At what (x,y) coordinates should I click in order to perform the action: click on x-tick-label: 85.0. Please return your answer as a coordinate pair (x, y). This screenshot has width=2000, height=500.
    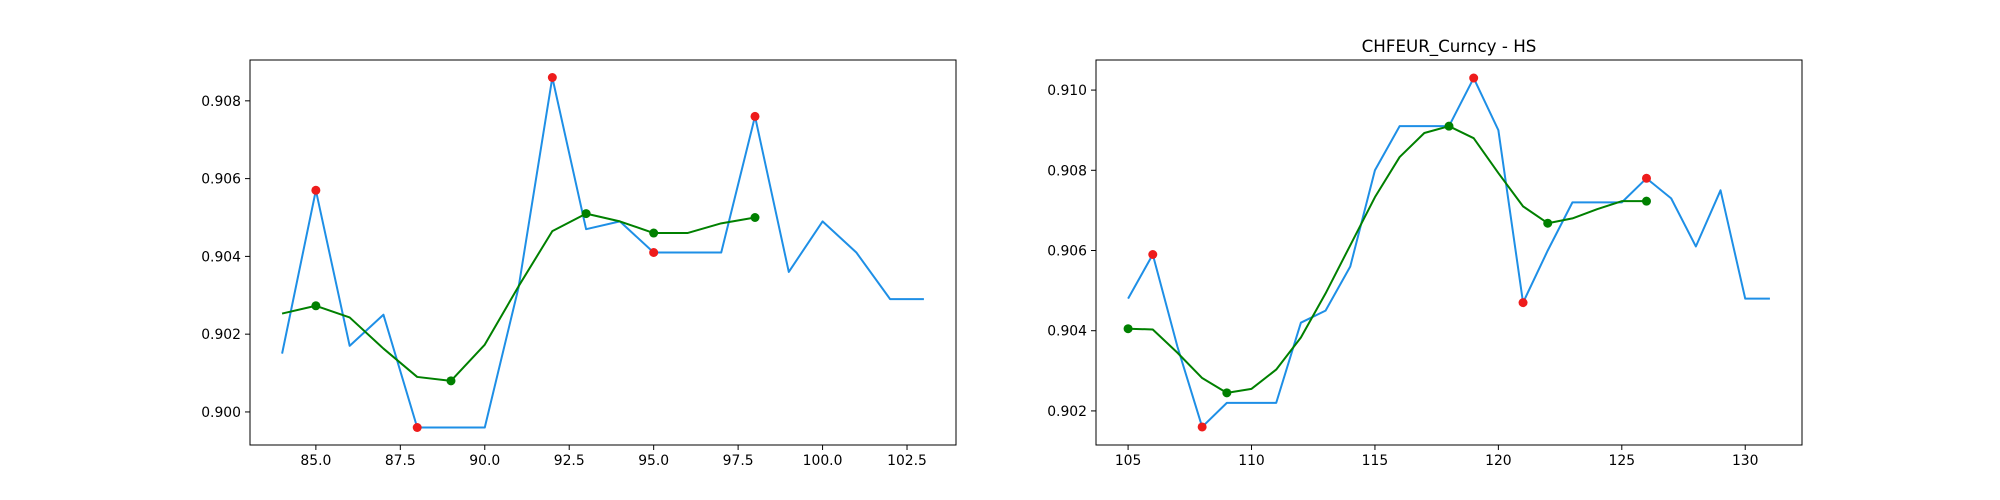
    Looking at the image, I should click on (315, 461).